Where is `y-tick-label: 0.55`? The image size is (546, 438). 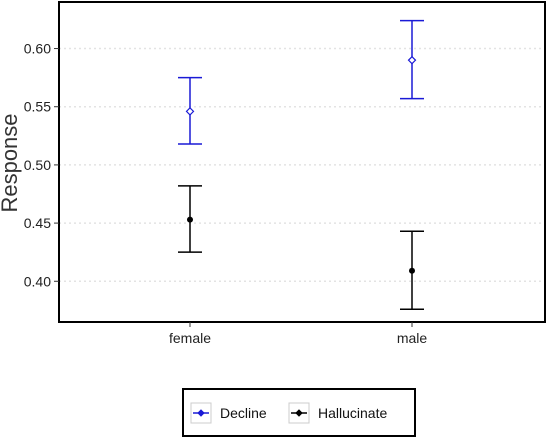
y-tick-label: 0.55 is located at coordinates (37, 107).